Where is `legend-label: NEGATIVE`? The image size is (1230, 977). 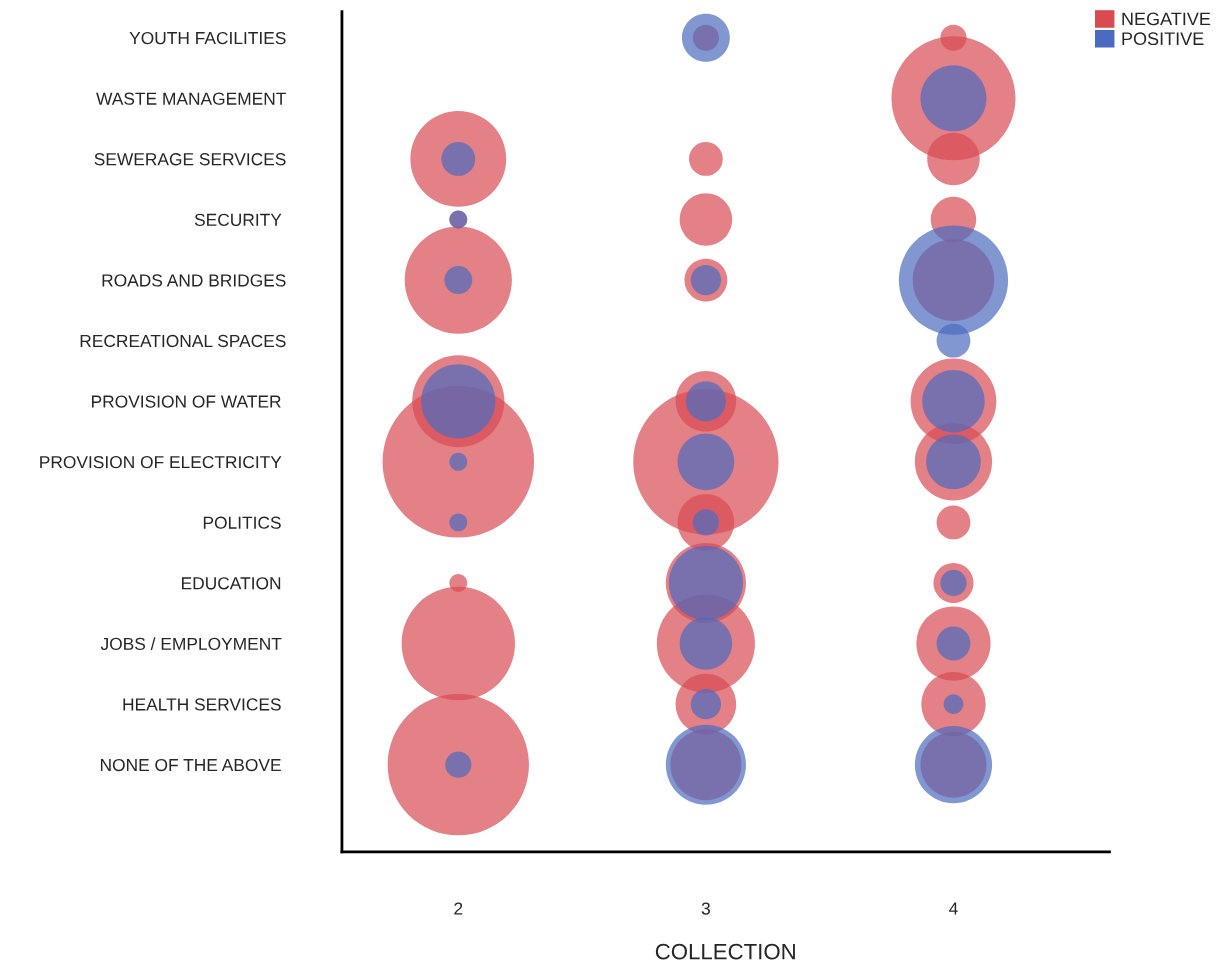 legend-label: NEGATIVE is located at coordinates (1166, 19).